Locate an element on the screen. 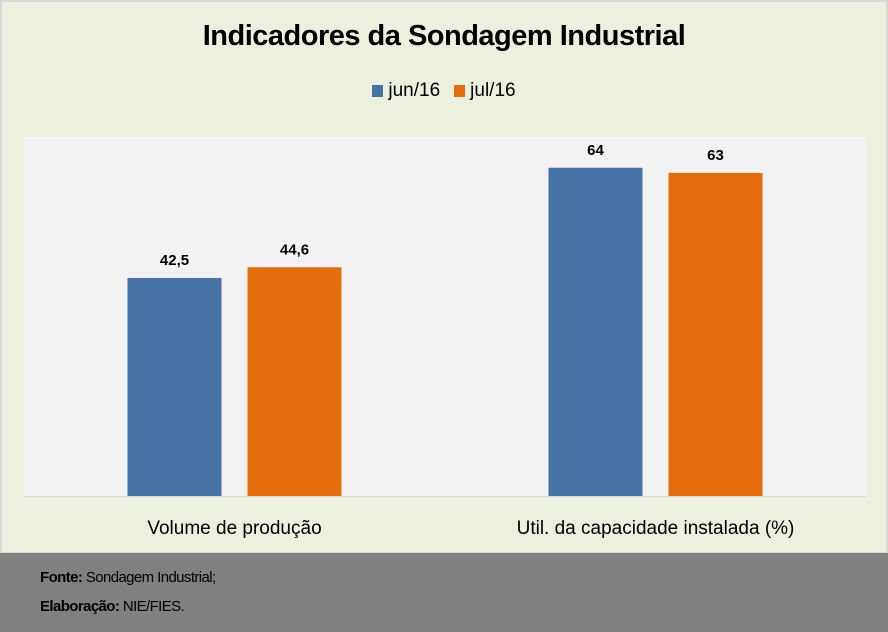 This screenshot has width=888, height=632. legend: jun/16 jul/16 is located at coordinates (444, 91).